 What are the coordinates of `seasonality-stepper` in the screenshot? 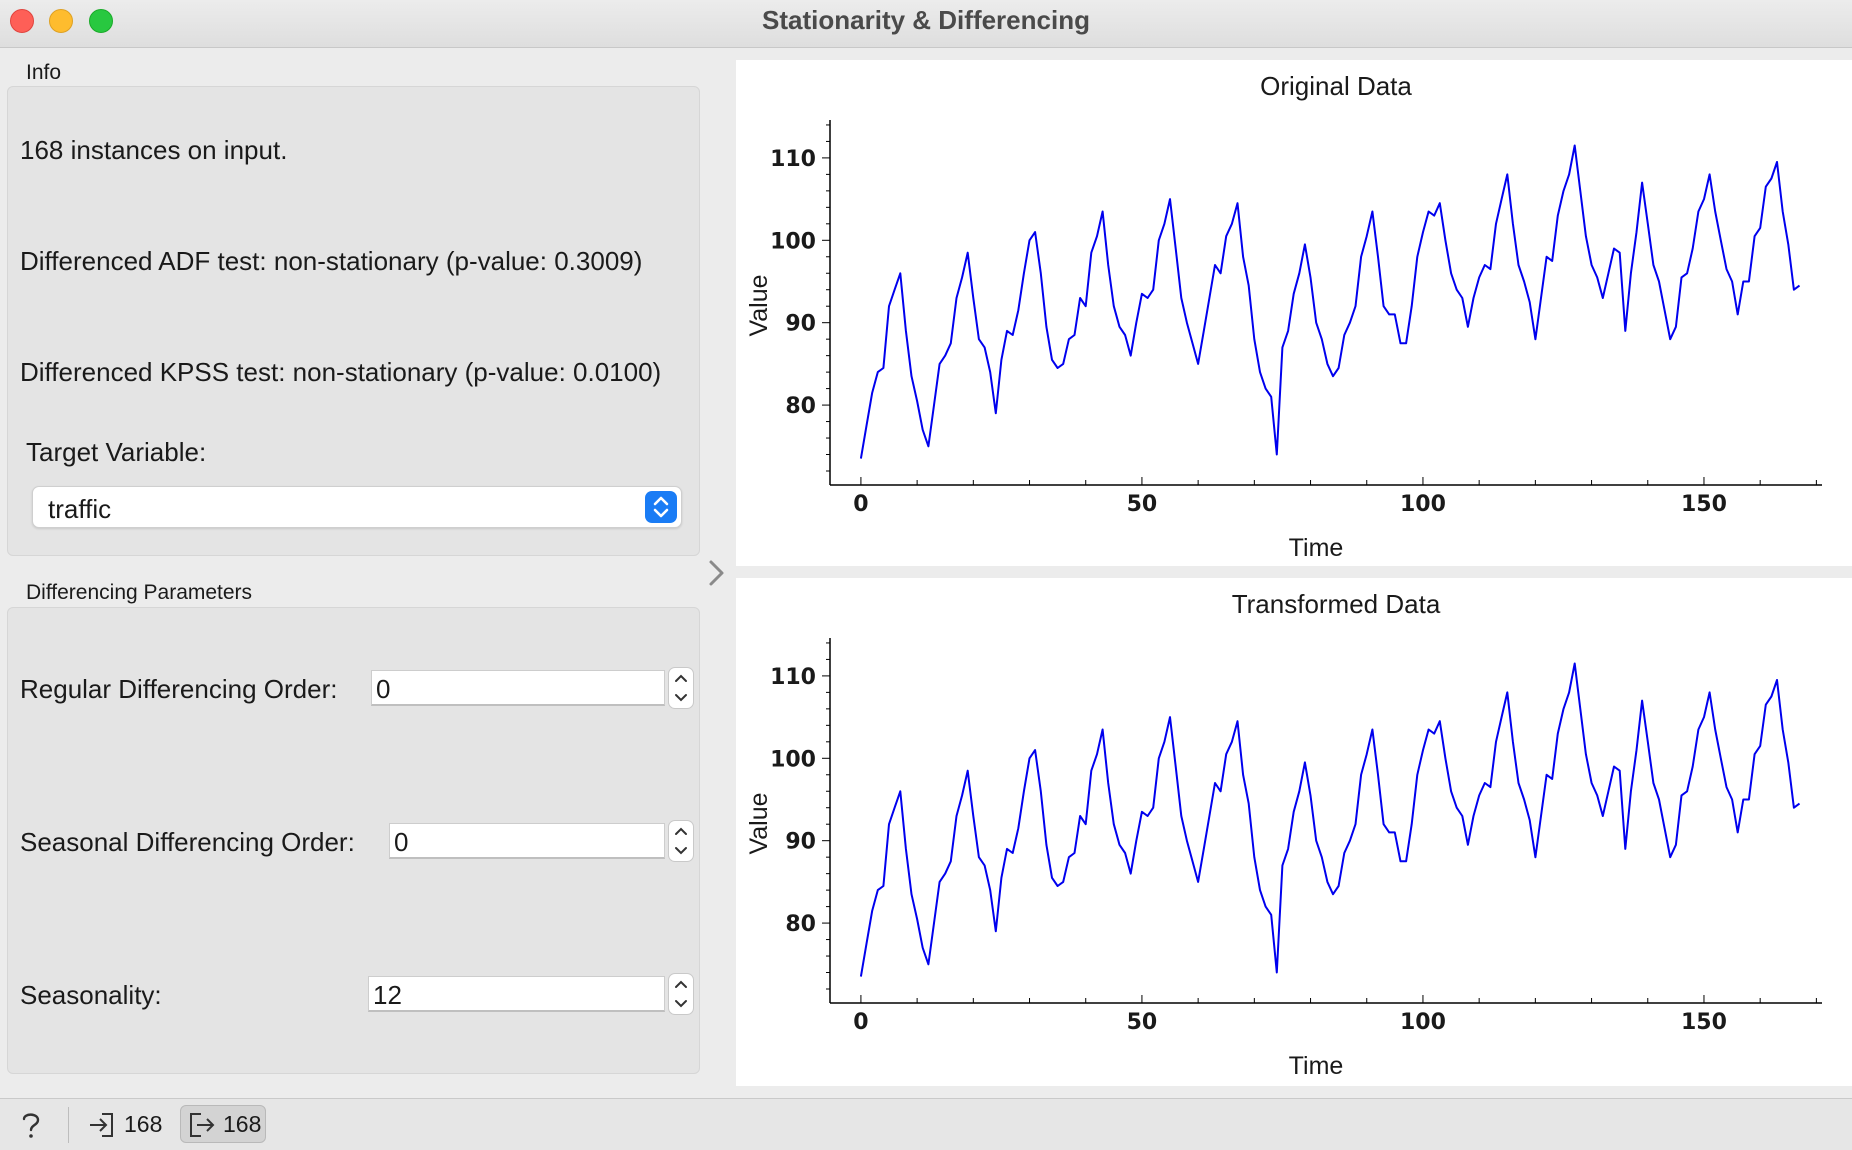 It's located at (681, 994).